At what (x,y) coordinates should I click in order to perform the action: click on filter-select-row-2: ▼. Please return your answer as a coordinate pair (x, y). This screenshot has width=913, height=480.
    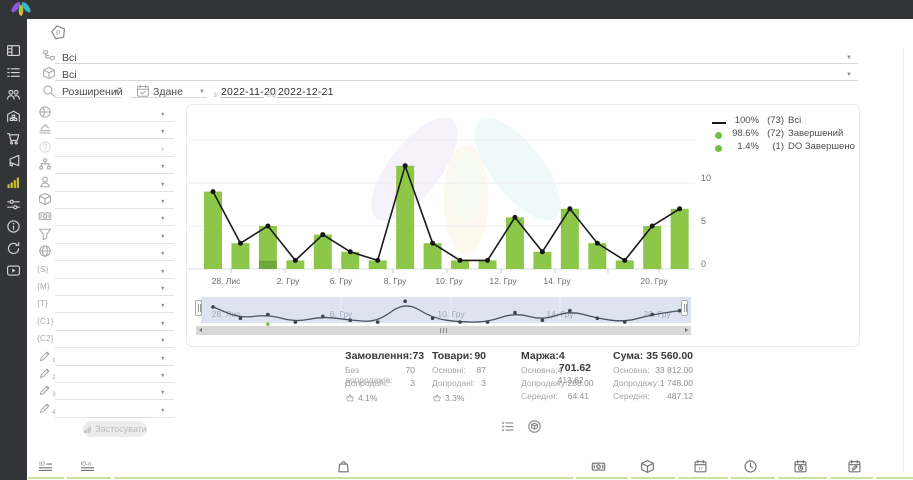
    Looking at the image, I should click on (114, 149).